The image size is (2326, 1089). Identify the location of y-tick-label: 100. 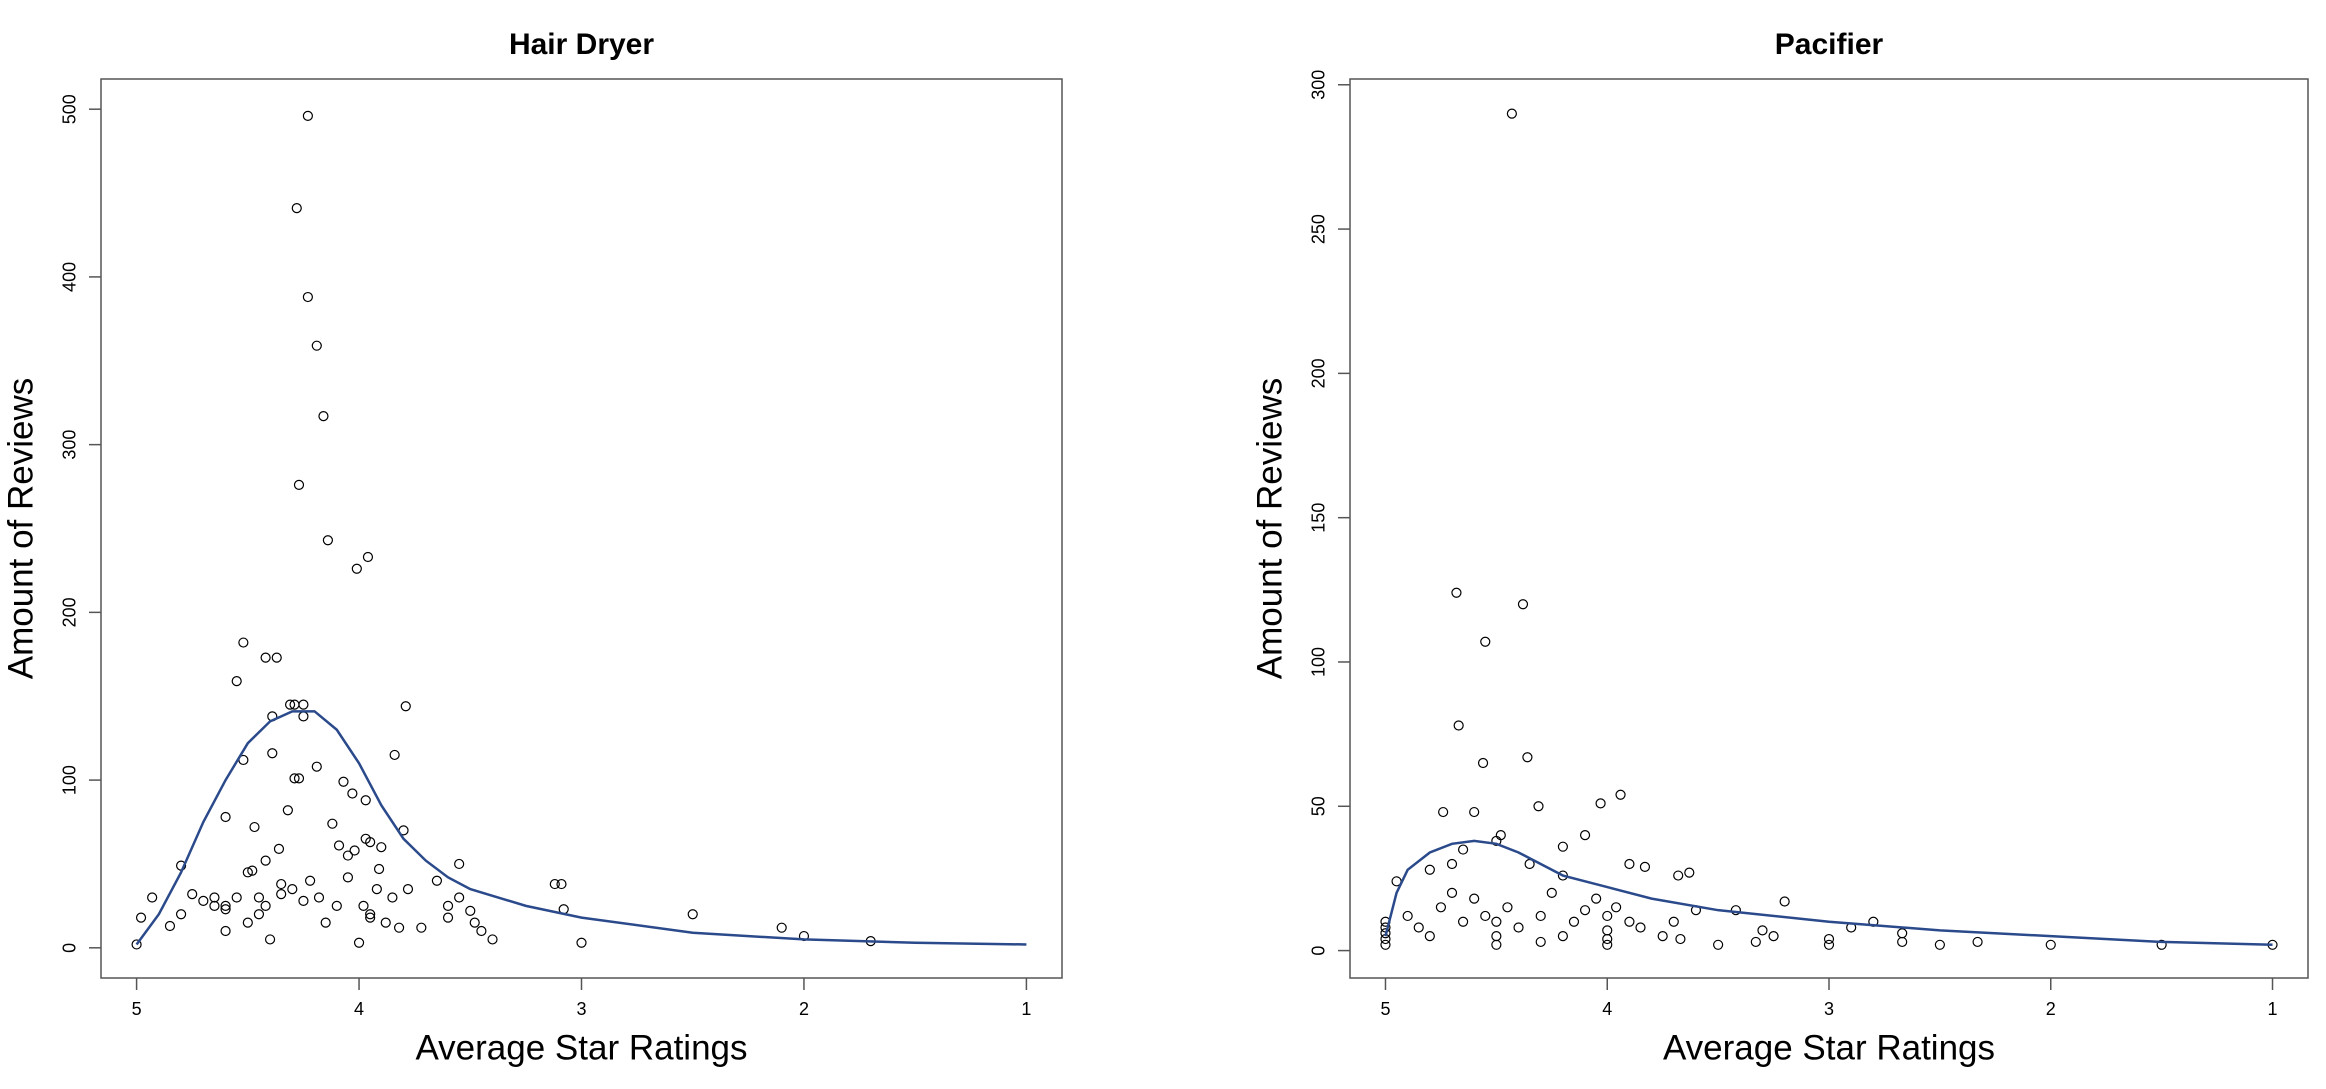
(70, 780).